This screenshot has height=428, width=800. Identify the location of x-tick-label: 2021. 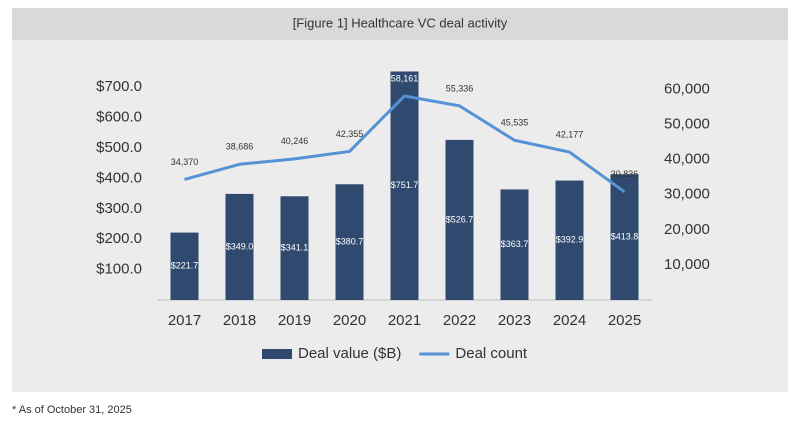
(404, 320).